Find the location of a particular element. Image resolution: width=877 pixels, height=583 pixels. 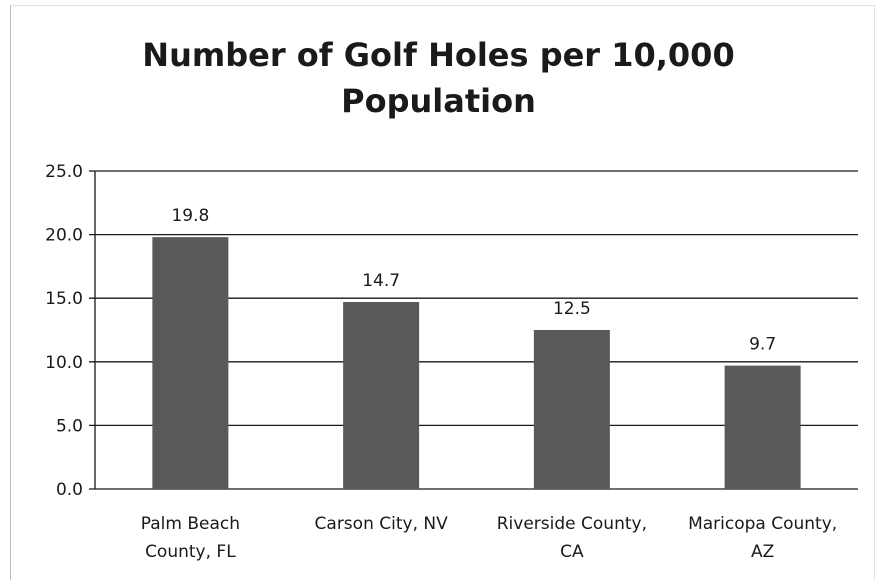

x-category-label: AZ is located at coordinates (762, 552).